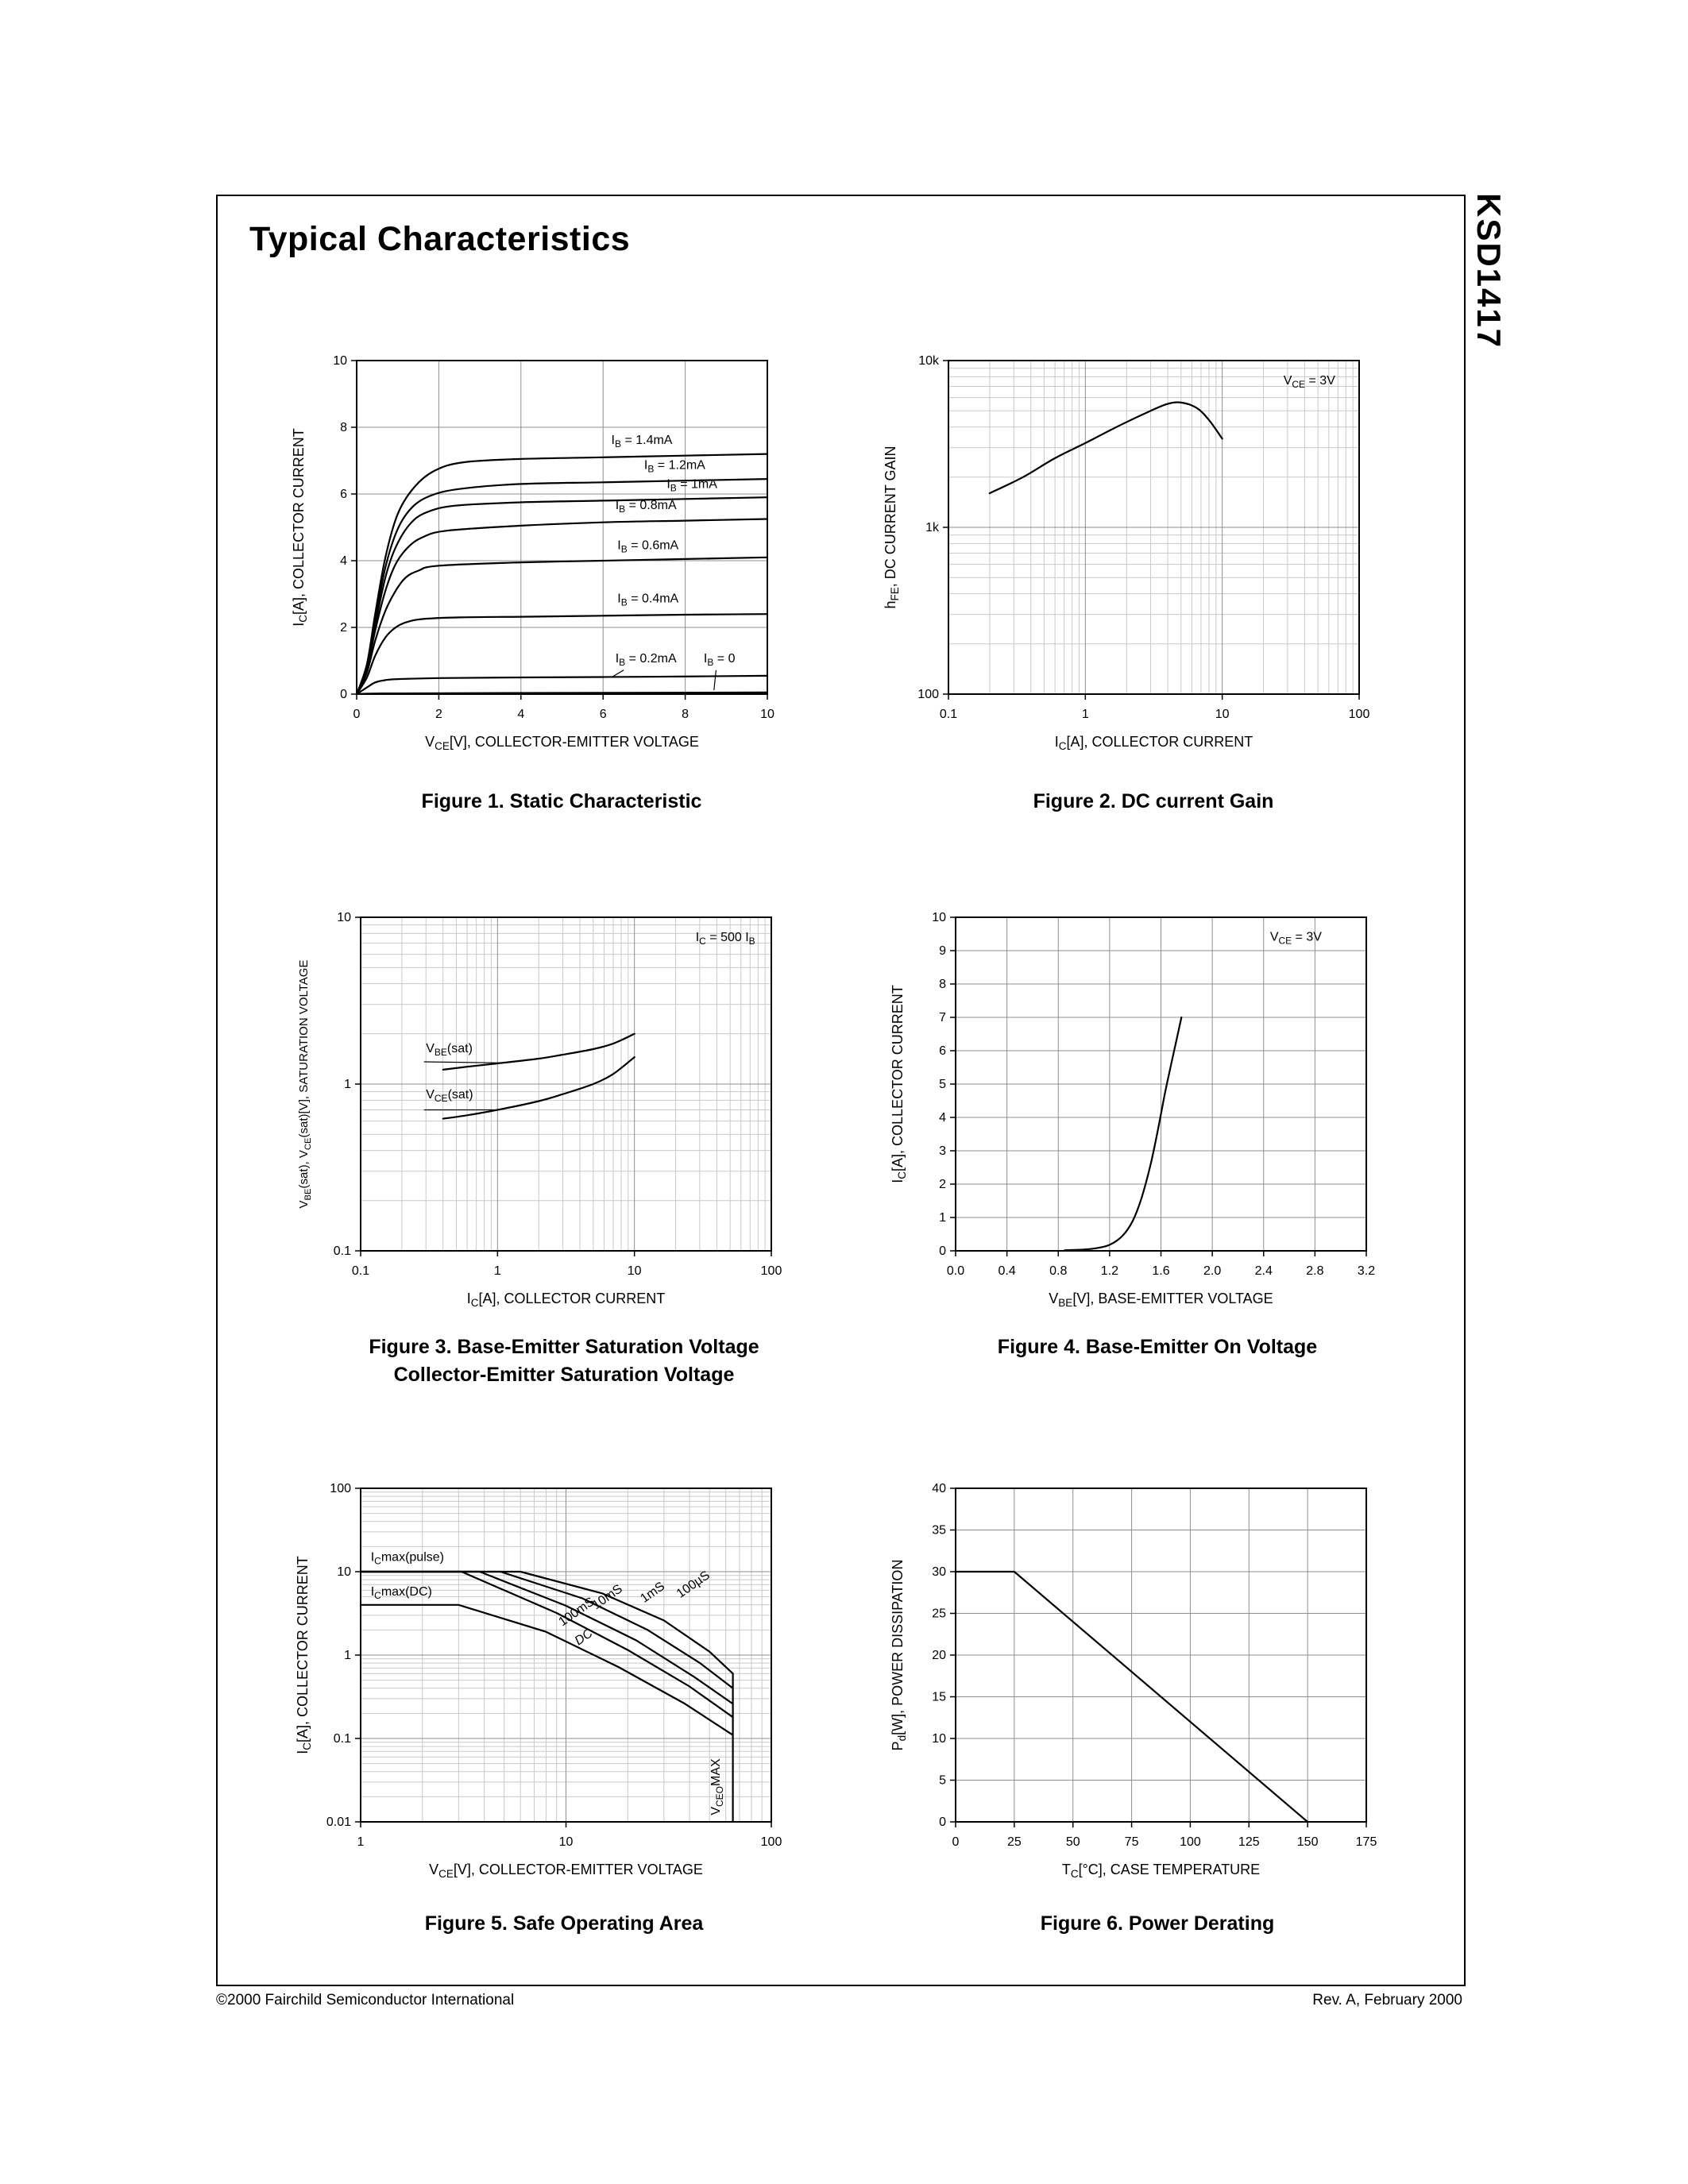 The height and width of the screenshot is (2184, 1688). What do you see at coordinates (899, 1655) in the screenshot?
I see `y-axis-label: Pd[W], POWER DISSIPATION` at bounding box center [899, 1655].